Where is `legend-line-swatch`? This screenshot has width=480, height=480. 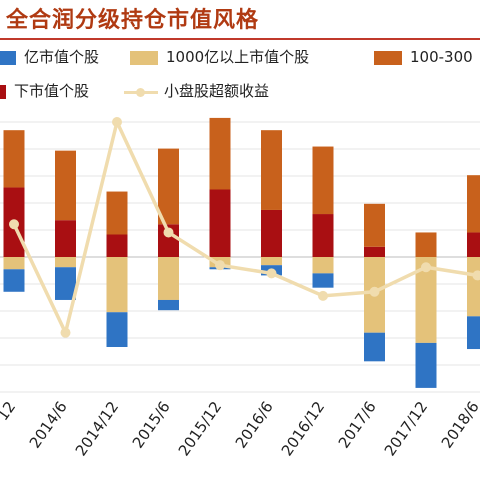 legend-line-swatch is located at coordinates (141, 92).